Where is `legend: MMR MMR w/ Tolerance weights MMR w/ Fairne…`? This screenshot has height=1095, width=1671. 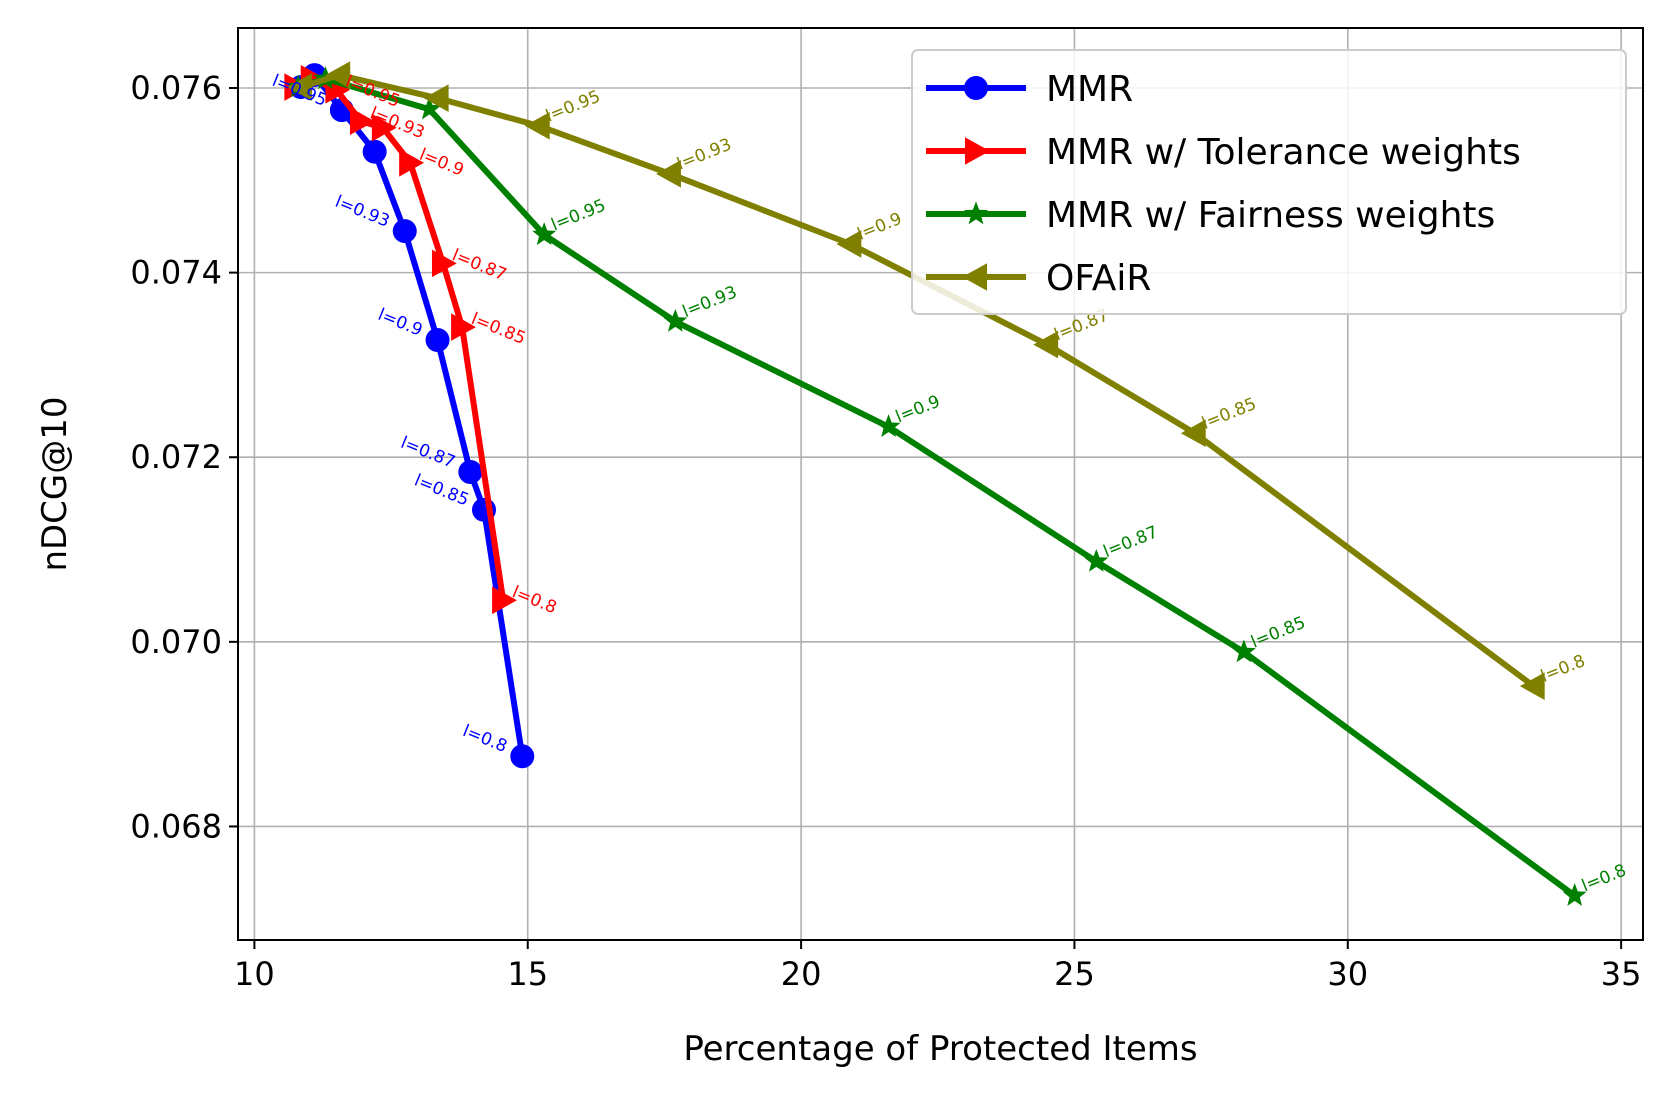
legend: MMR MMR w/ Tolerance weights MMR w/ Fairne… is located at coordinates (1269, 182).